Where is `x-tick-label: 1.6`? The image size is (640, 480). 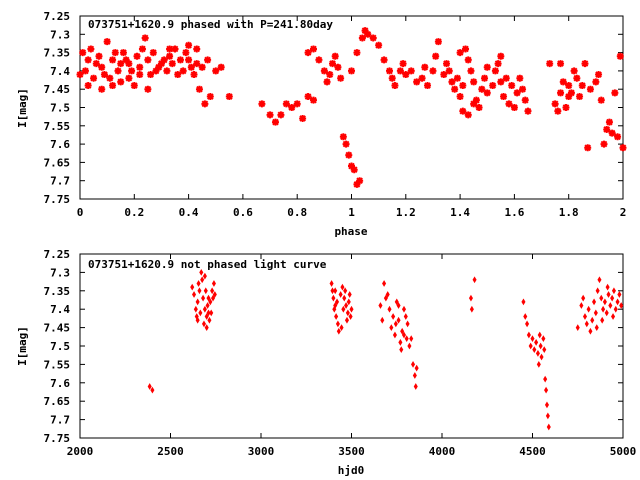 x-tick-label: 1.6 is located at coordinates (514, 212).